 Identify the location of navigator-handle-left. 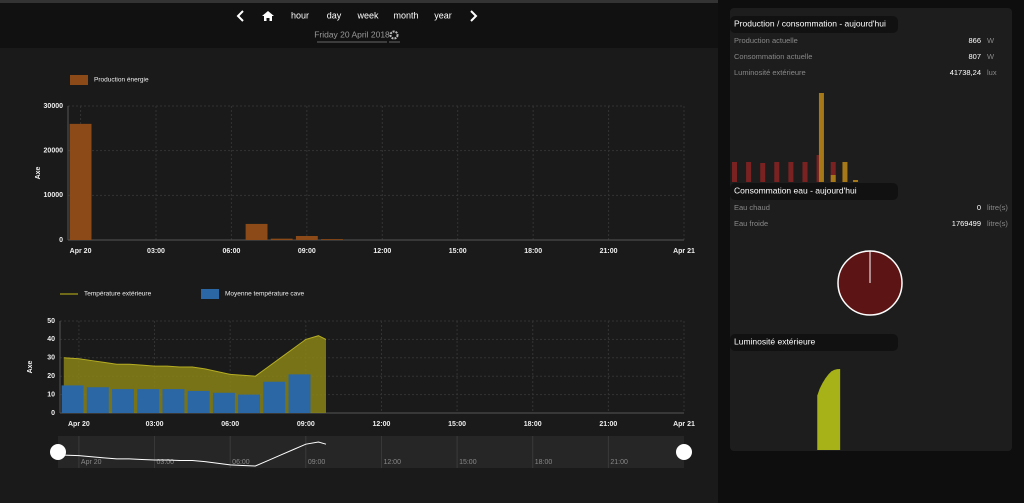
(58, 452).